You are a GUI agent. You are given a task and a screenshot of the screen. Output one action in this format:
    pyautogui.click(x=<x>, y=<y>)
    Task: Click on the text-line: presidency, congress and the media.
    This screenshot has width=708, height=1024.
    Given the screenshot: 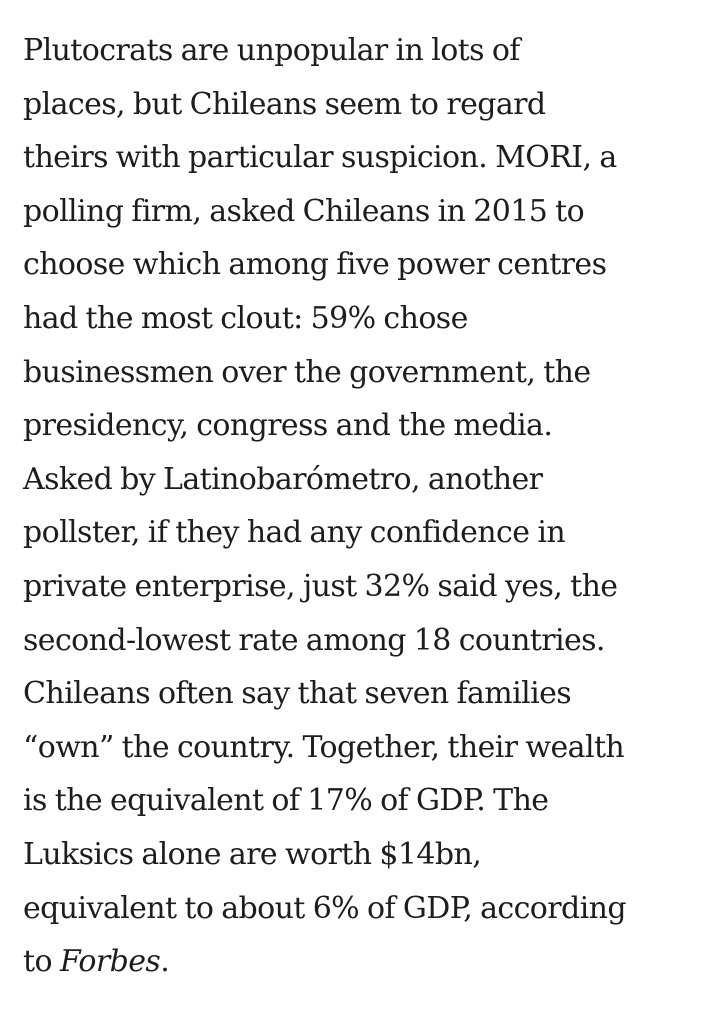 What is the action you would take?
    pyautogui.click(x=288, y=426)
    